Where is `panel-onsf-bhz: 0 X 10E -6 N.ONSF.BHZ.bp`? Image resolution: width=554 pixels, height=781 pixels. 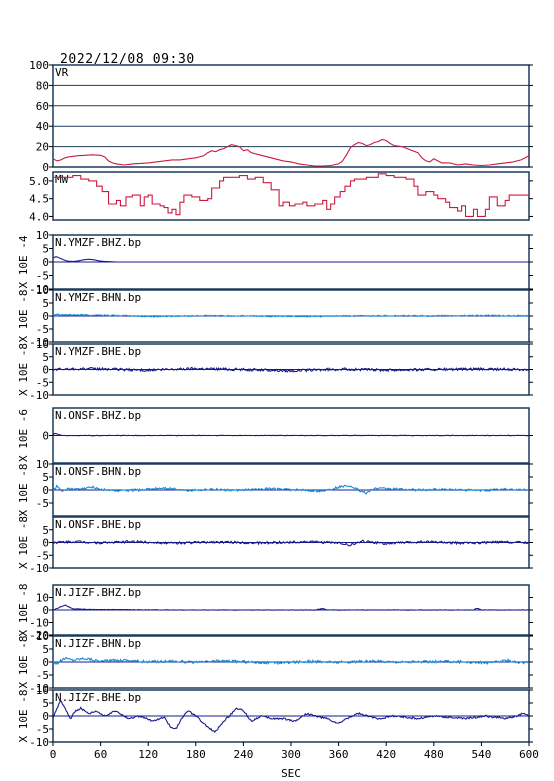 panel-onsf-bhz: 0 X 10E -6 N.ONSF.BHZ.bp is located at coordinates (275, 435).